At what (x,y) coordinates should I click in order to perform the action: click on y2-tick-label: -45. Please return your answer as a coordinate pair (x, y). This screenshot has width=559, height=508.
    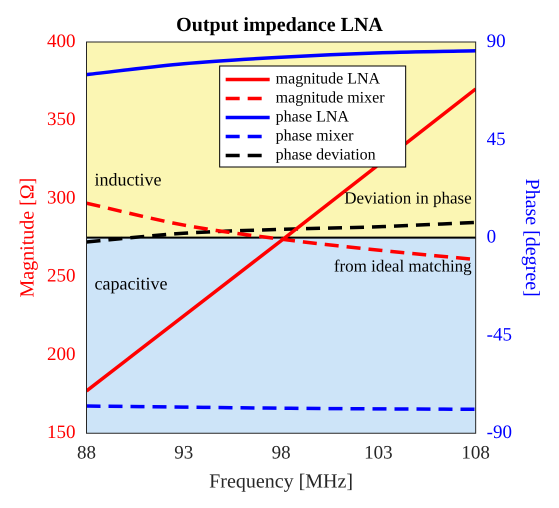
    Looking at the image, I should click on (499, 335).